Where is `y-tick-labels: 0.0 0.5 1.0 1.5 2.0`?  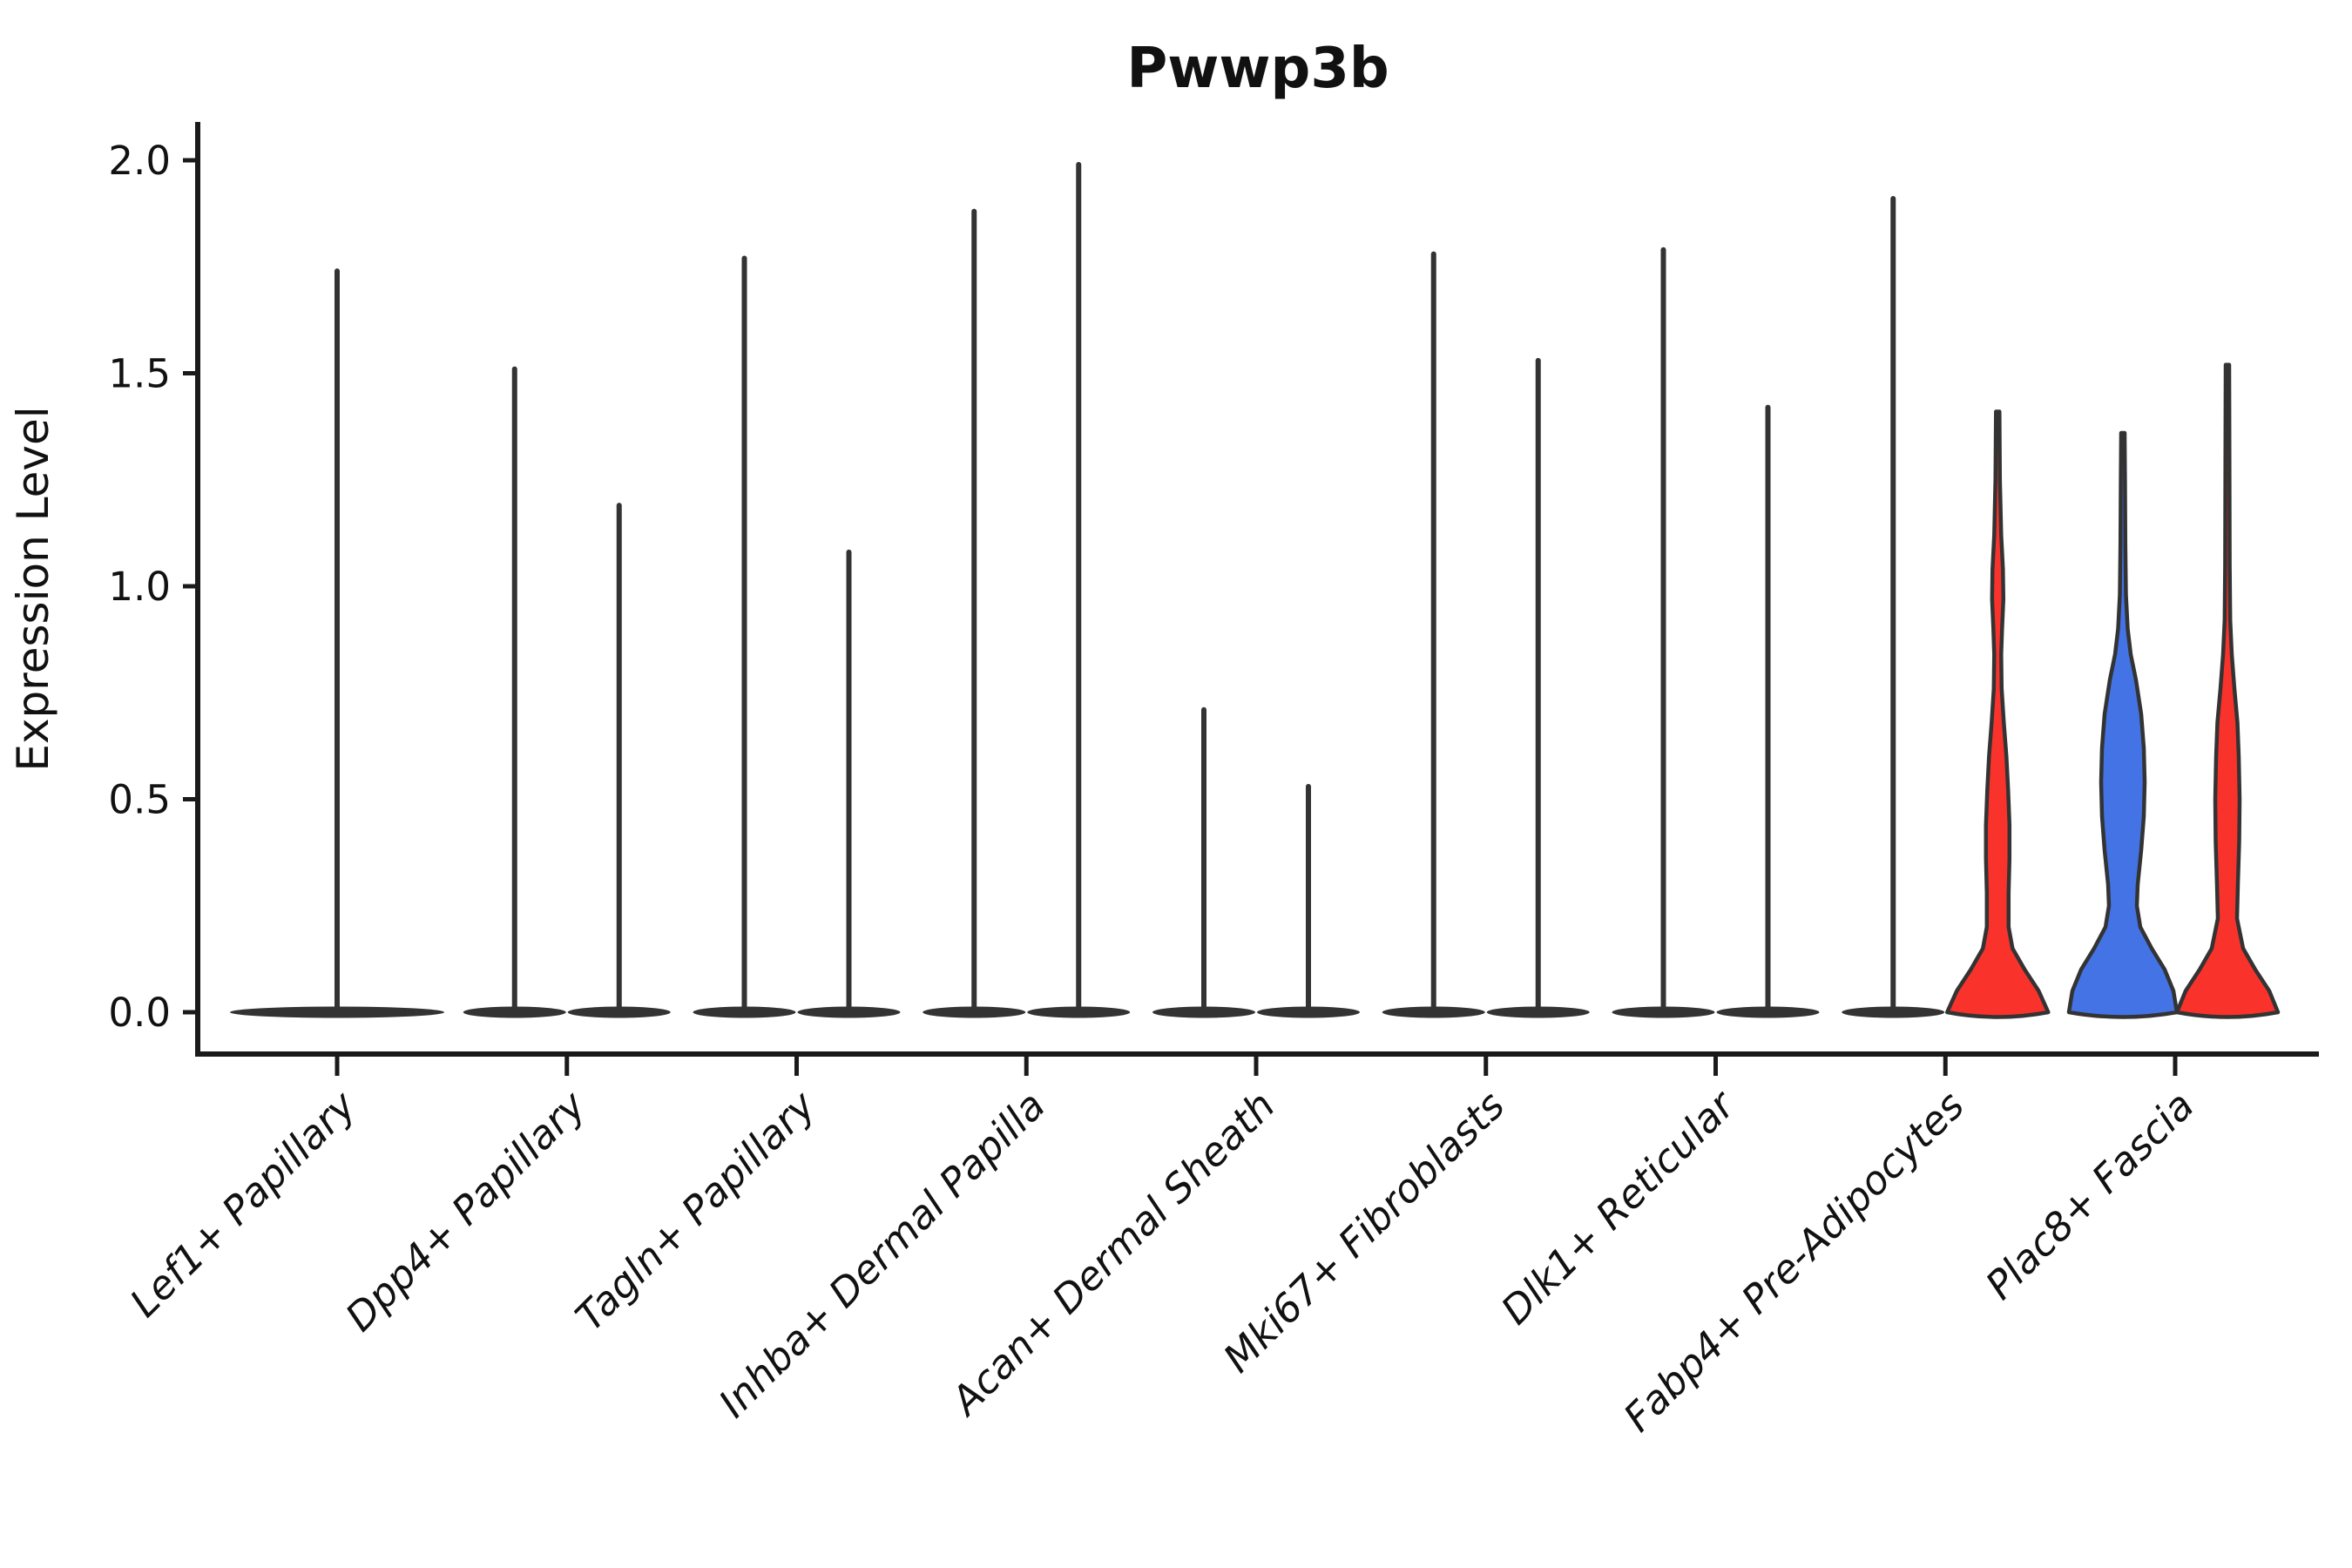 y-tick-labels: 0.0 0.5 1.0 1.5 2.0 is located at coordinates (139, 587).